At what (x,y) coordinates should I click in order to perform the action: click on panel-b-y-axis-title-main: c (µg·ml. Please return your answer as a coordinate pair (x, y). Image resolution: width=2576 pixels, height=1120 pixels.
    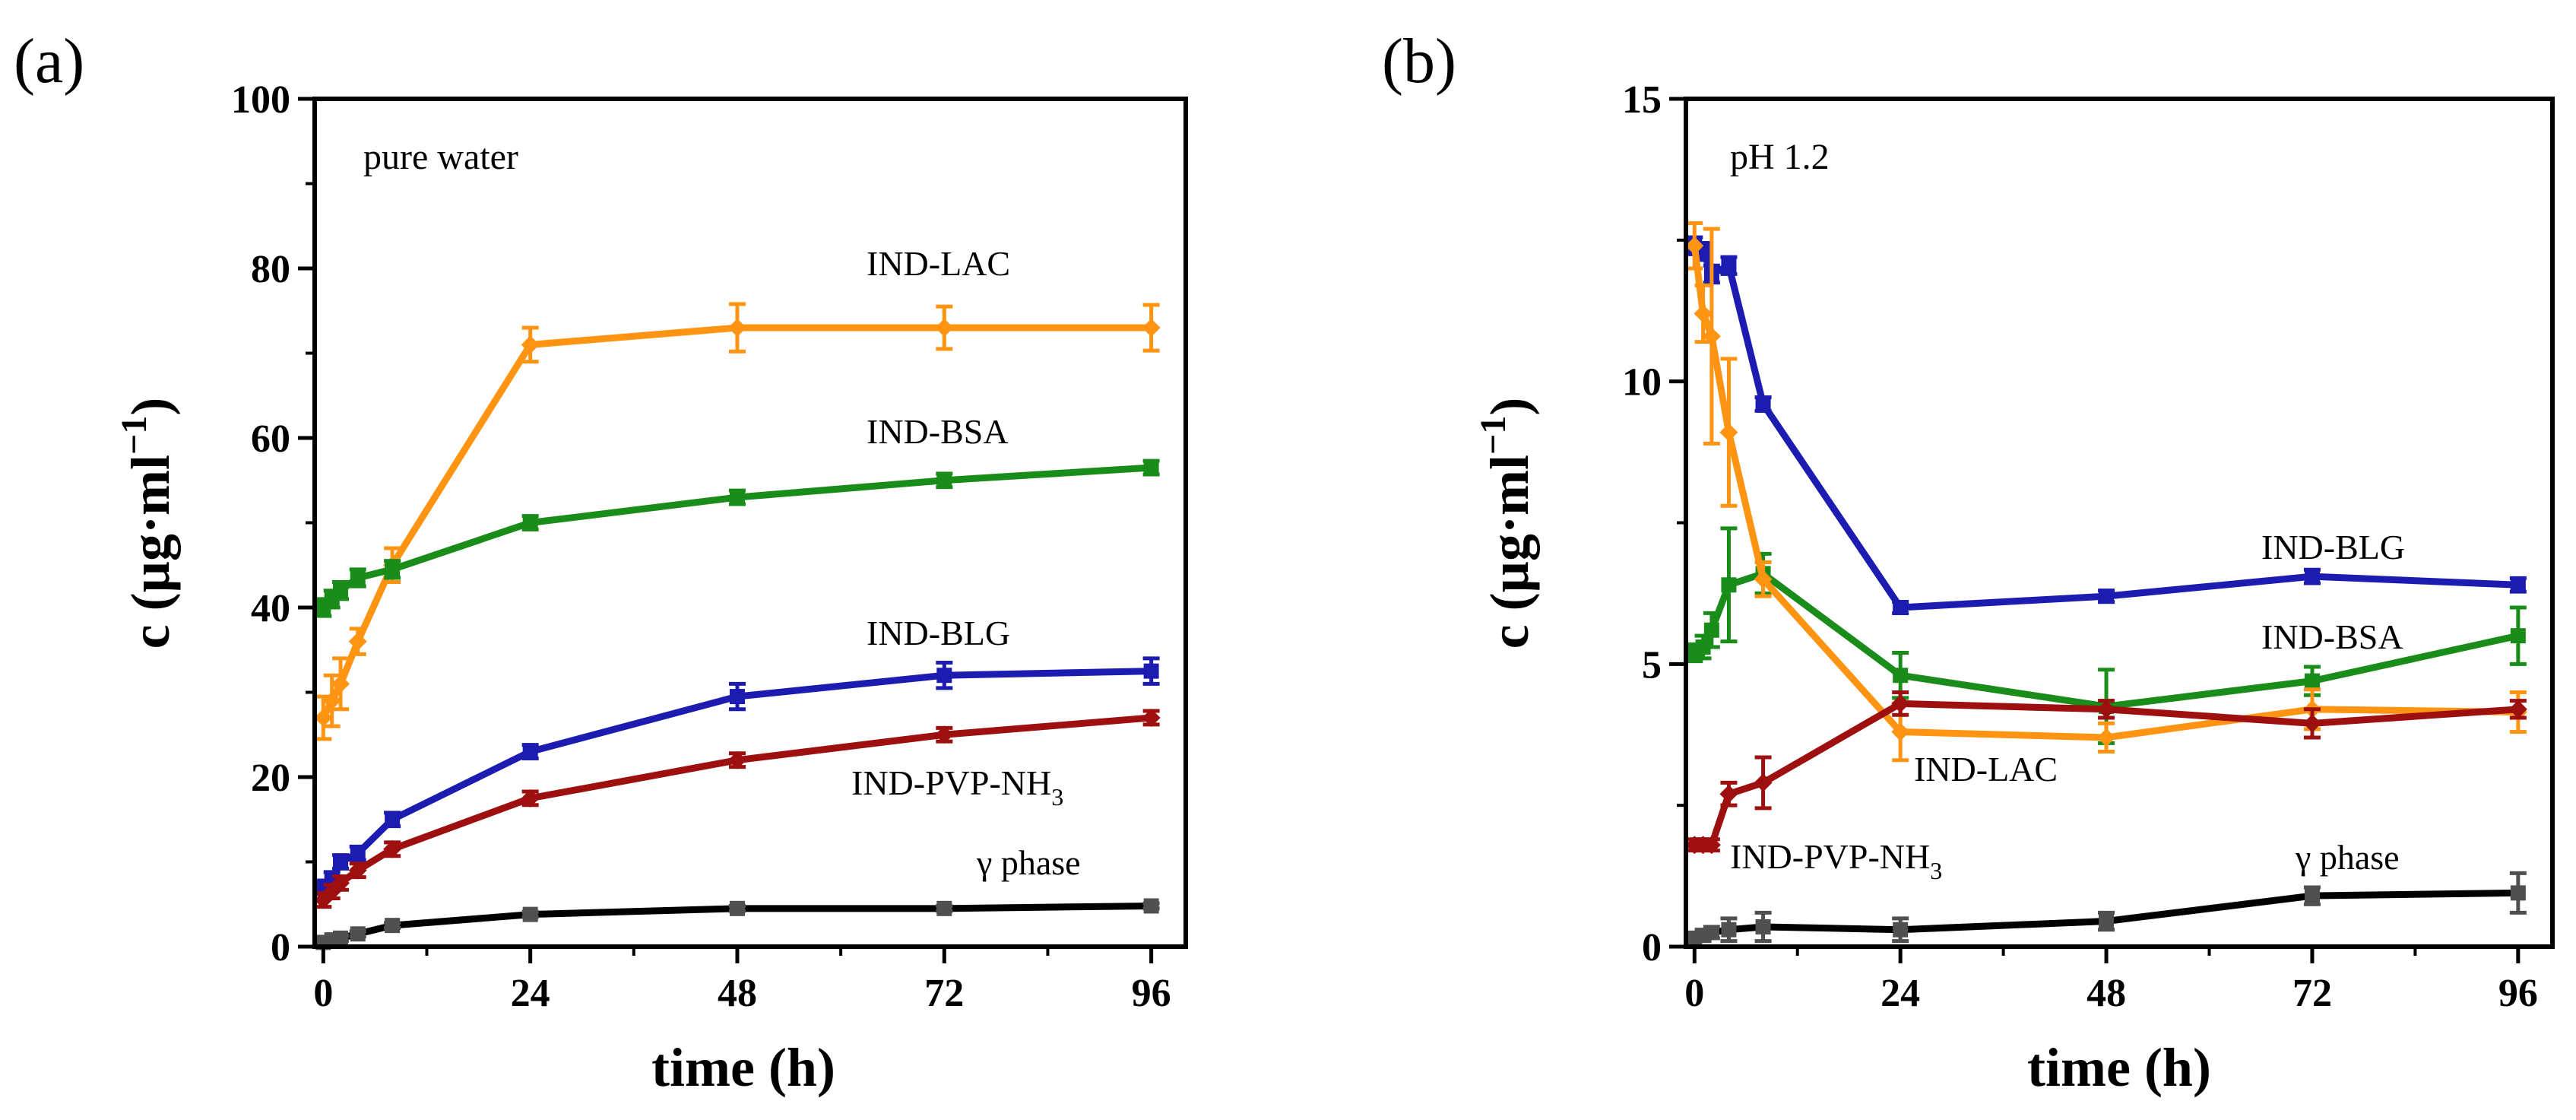
    Looking at the image, I should click on (1509, 552).